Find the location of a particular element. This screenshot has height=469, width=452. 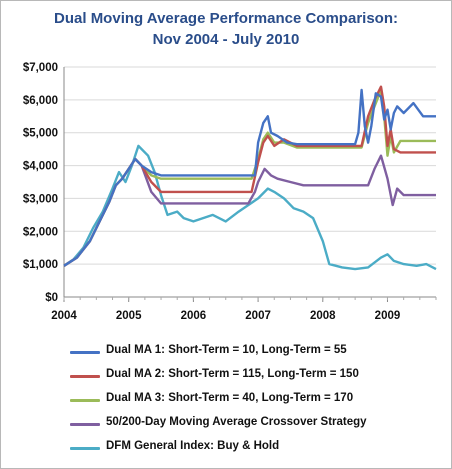

y-tick-label: $1,000 is located at coordinates (40, 265).